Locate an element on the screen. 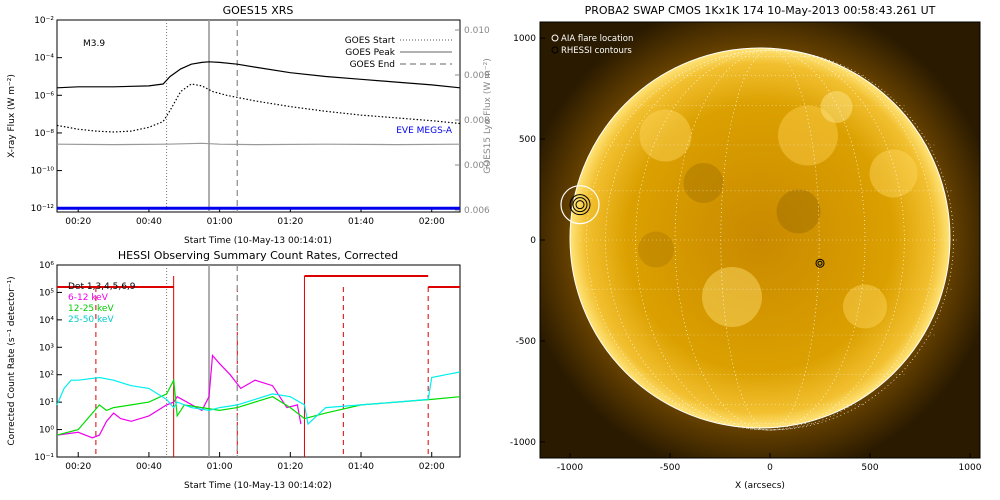 The image size is (1000, 500). goes-x-tick-label: 01:40 is located at coordinates (361, 222).